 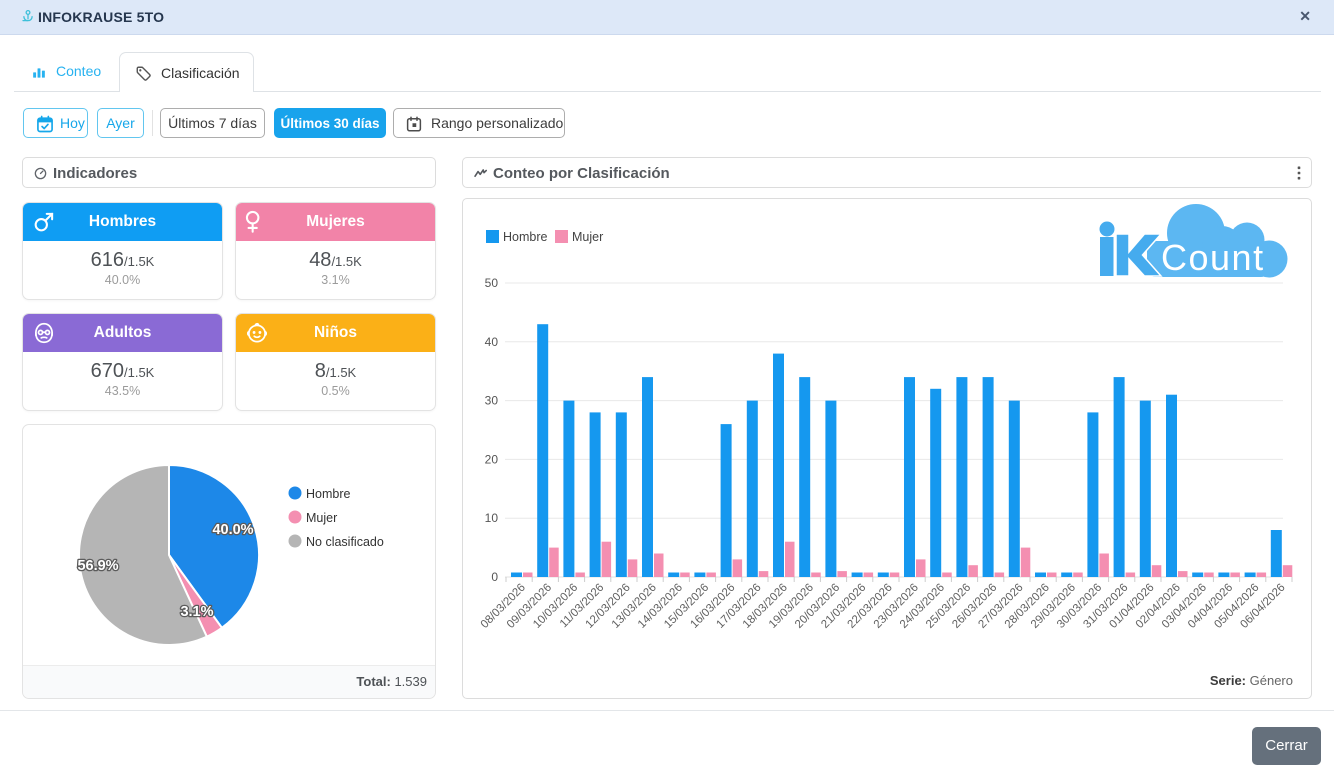 I want to click on svg-text: 30, so click(x=492, y=401).